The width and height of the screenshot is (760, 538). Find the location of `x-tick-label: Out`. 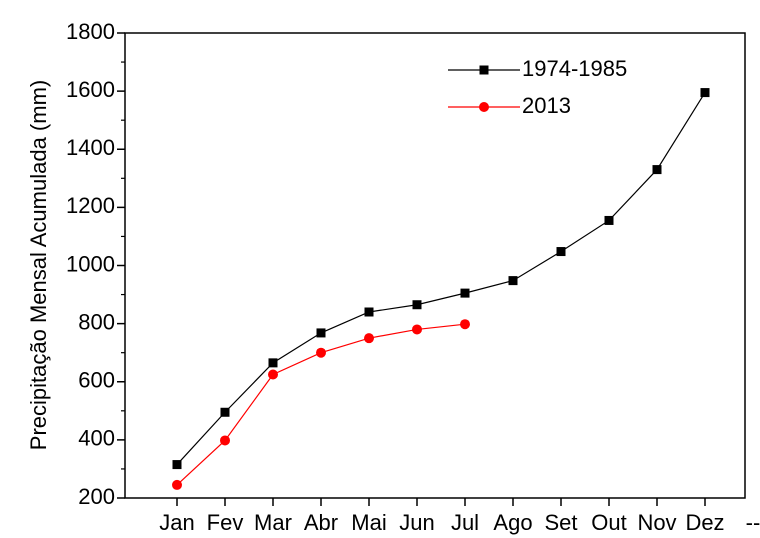

x-tick-label: Out is located at coordinates (608, 522).